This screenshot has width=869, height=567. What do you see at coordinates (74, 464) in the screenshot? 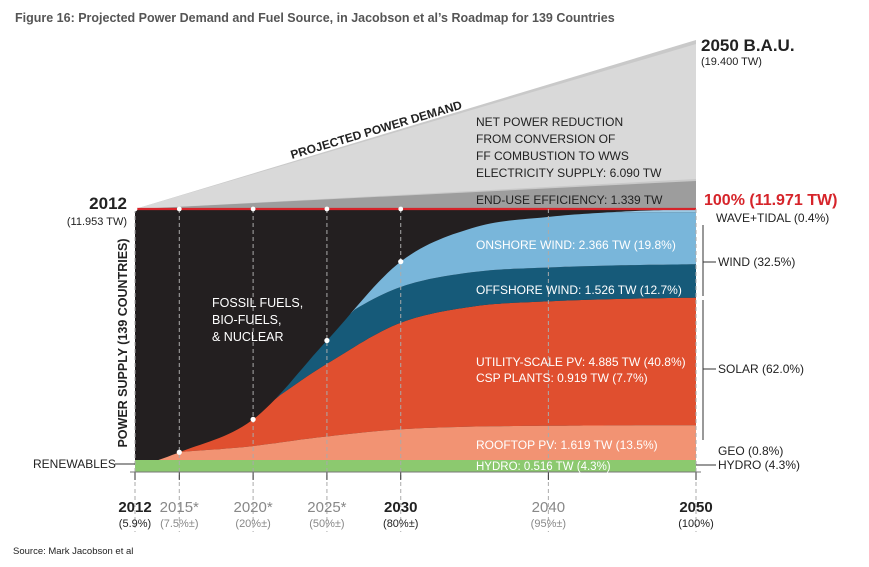
I see `renewables-label: RENEWABLES` at bounding box center [74, 464].